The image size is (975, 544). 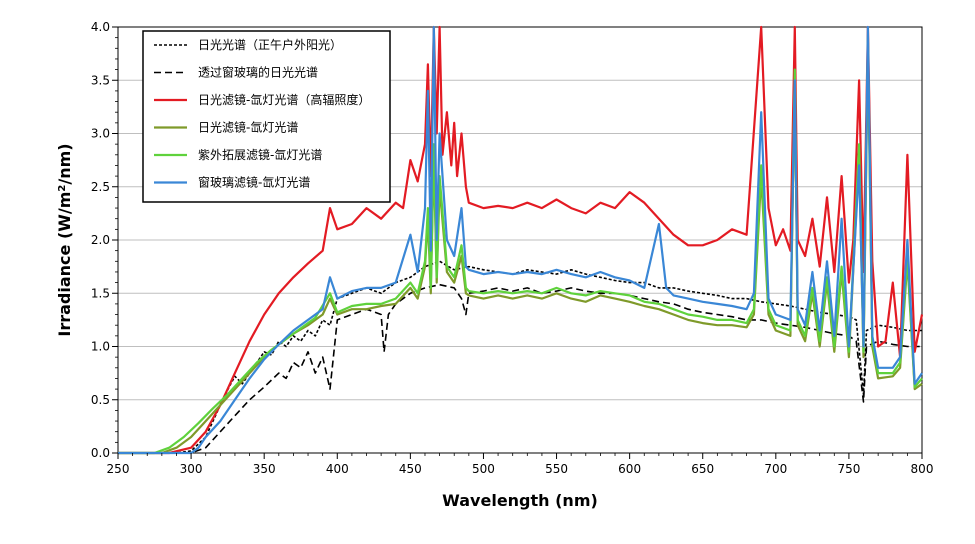 I want to click on y-tick-label: 1.0, so click(x=100, y=347).